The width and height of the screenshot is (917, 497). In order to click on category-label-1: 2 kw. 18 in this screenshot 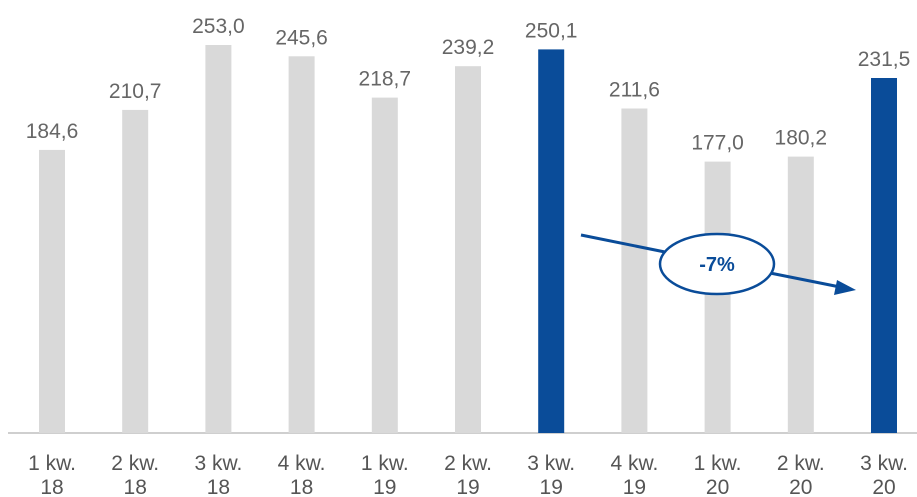, I will do `click(135, 474)`.